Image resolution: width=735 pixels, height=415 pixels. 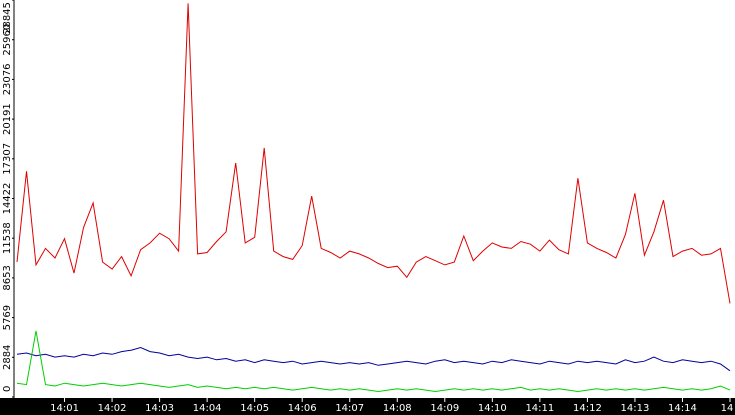 I want to click on x-tick-label: 14:01, so click(x=64, y=408).